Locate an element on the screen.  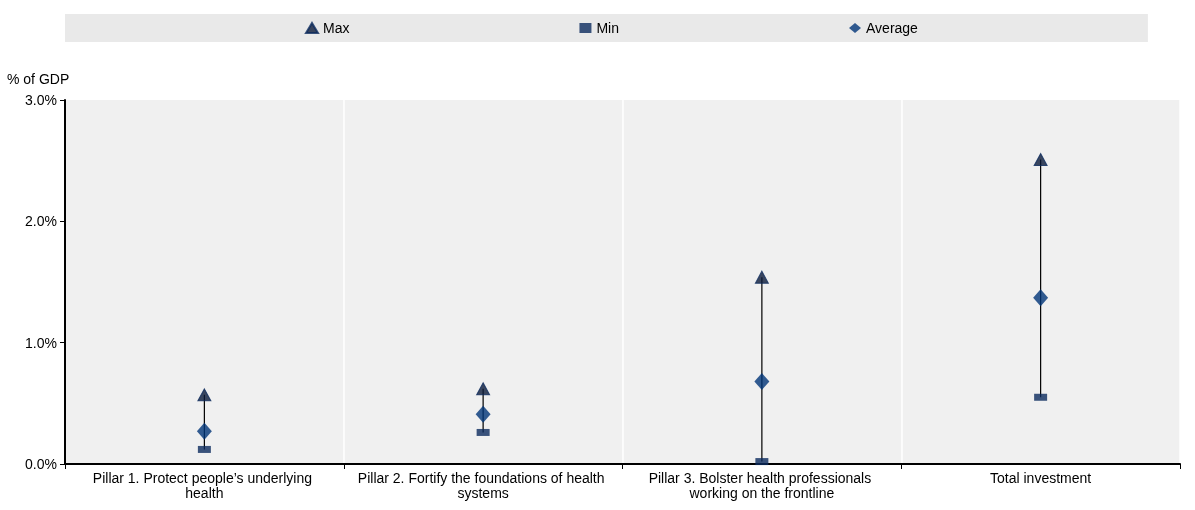
y-tick-label: 2.0% is located at coordinates (41, 221).